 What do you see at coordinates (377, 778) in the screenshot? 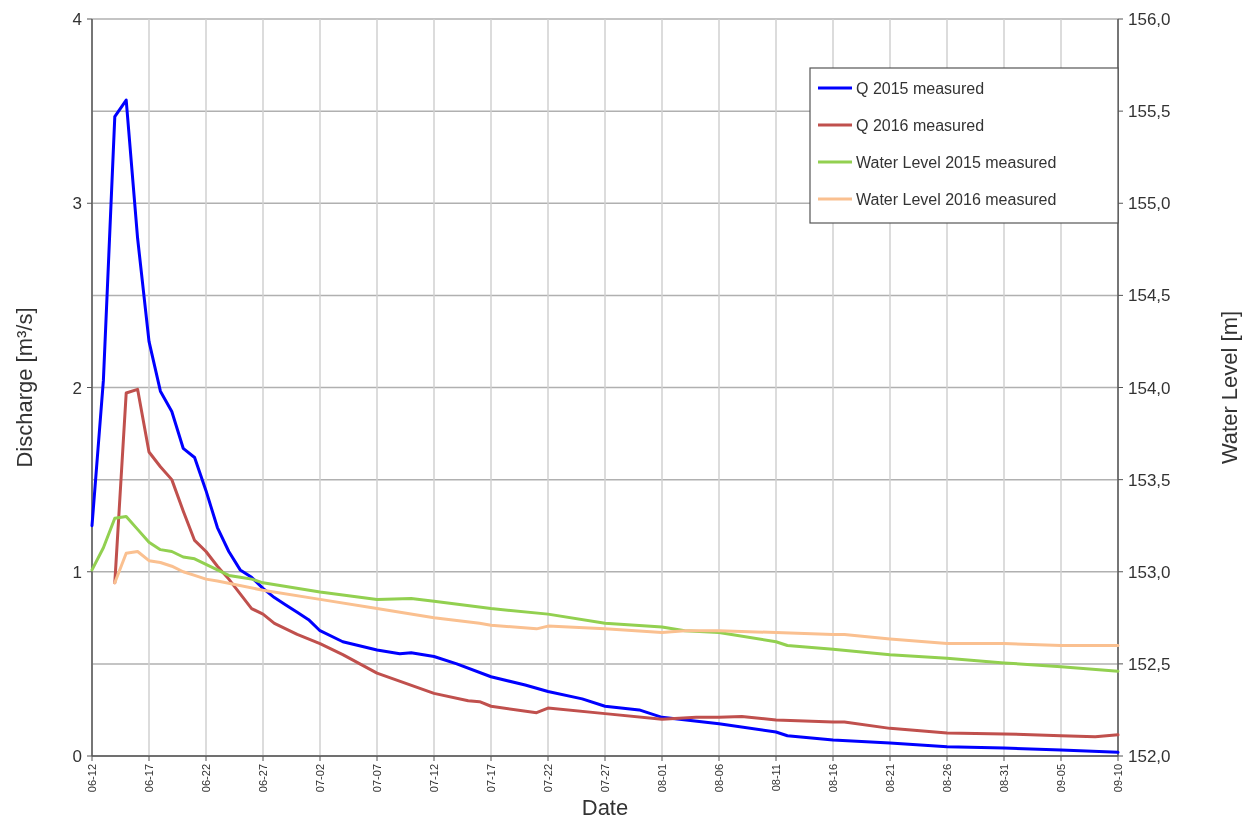
I see `x-tick-label: 07-07` at bounding box center [377, 778].